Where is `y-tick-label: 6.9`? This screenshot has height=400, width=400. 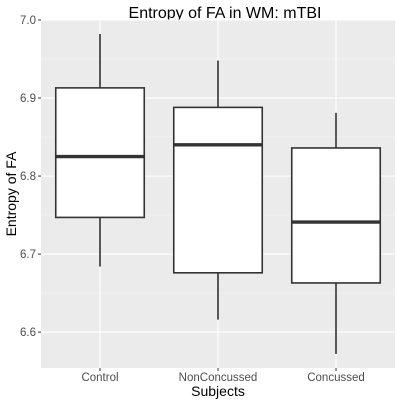 y-tick-label: 6.9 is located at coordinates (28, 99).